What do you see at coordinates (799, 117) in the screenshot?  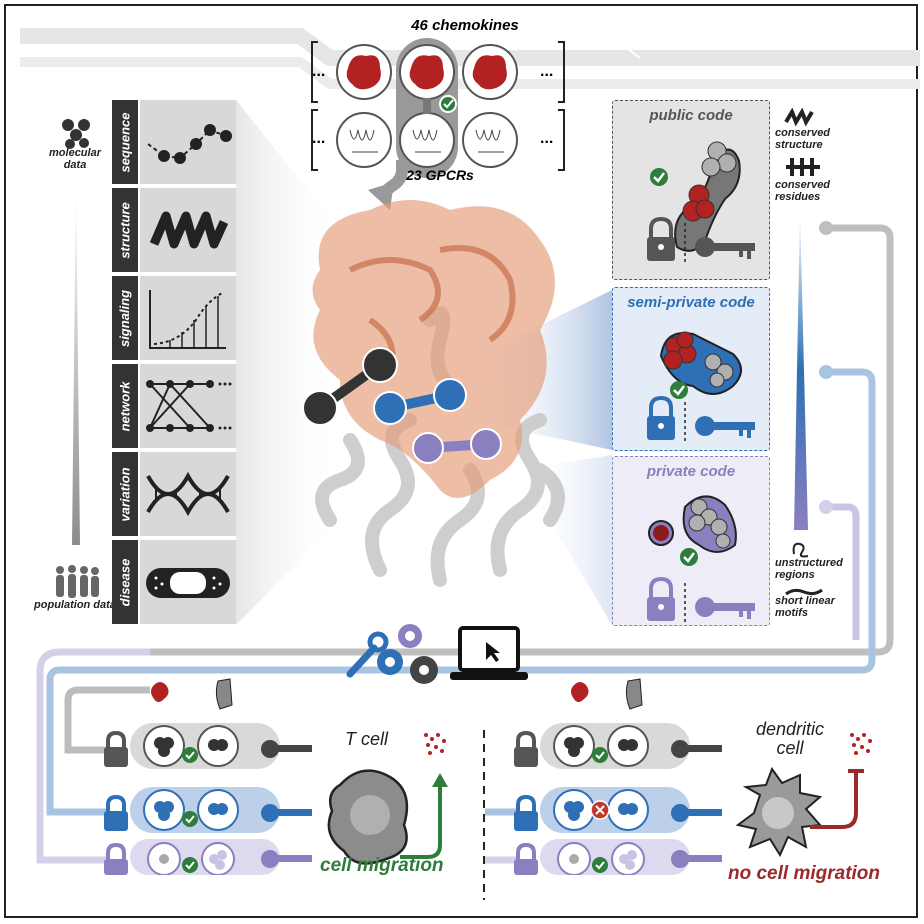 I see `helix-mini-icon` at bounding box center [799, 117].